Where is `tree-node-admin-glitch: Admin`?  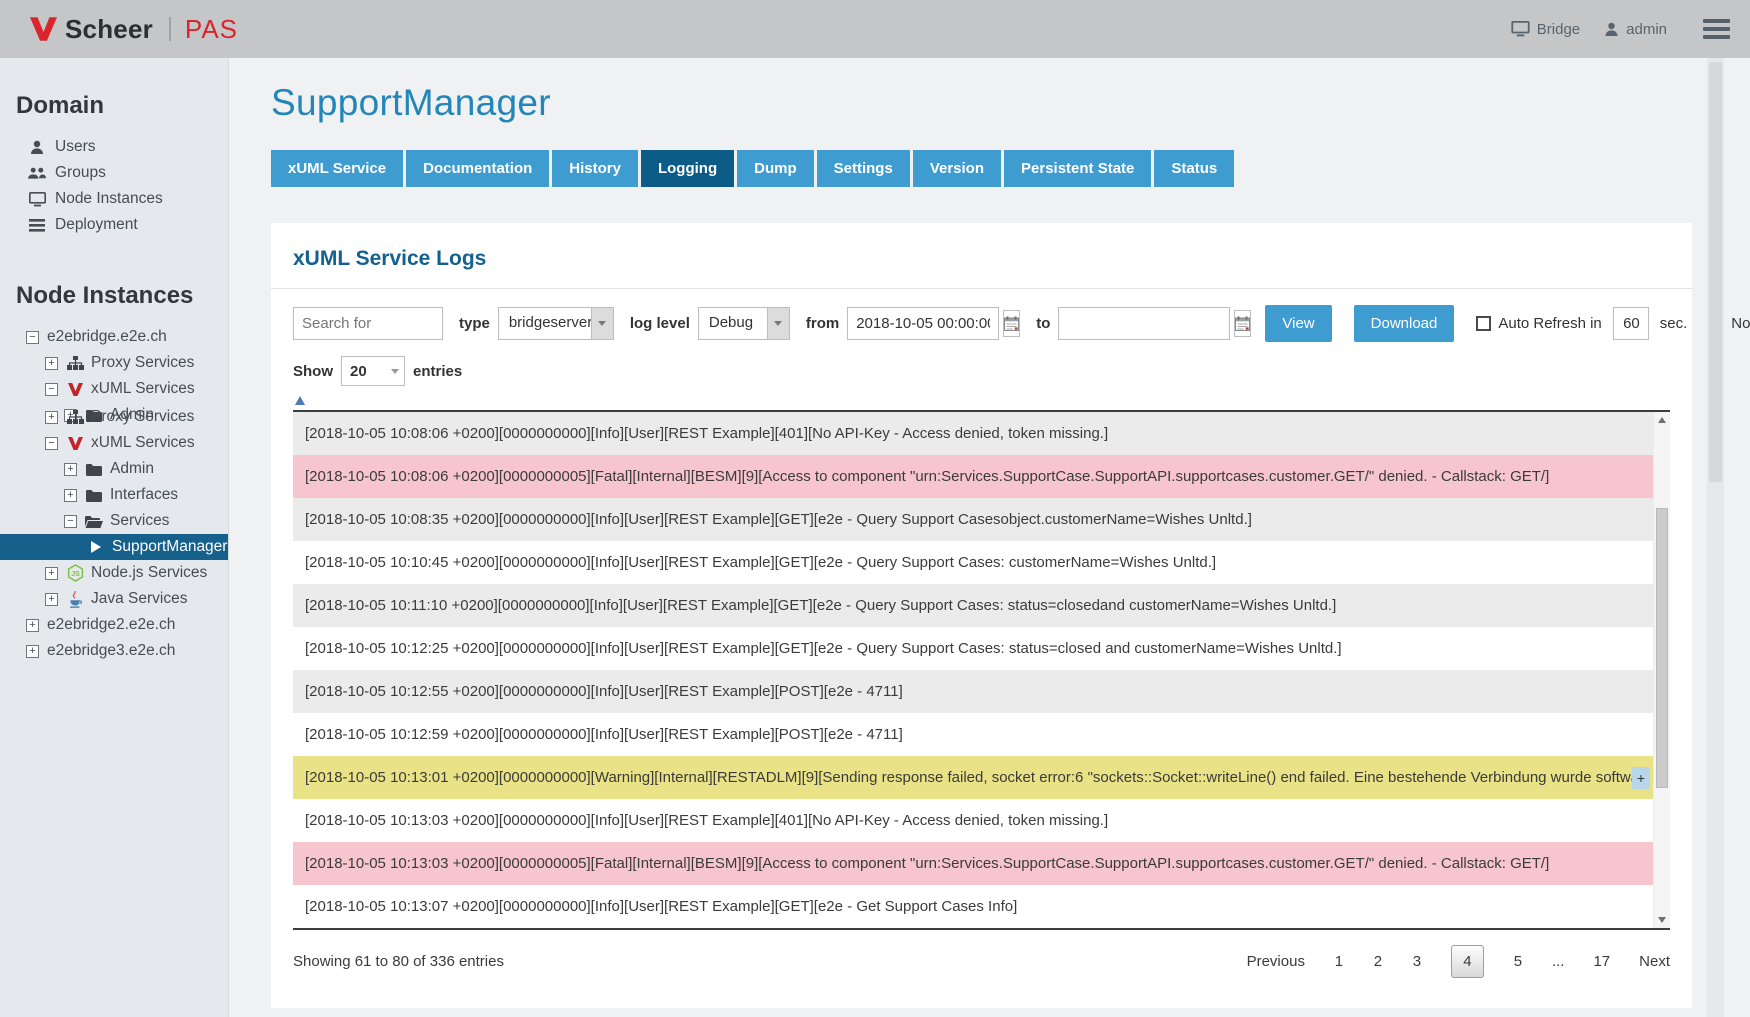 tree-node-admin-glitch: Admin is located at coordinates (114, 415).